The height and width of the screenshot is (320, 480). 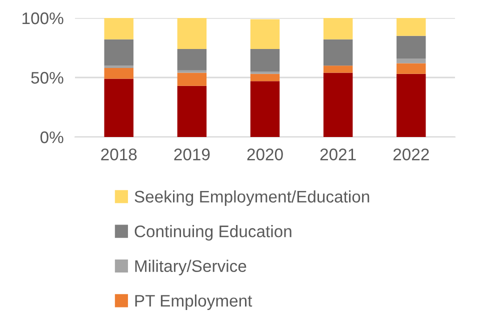 I want to click on y-tick-label: 50%, so click(x=47, y=78).